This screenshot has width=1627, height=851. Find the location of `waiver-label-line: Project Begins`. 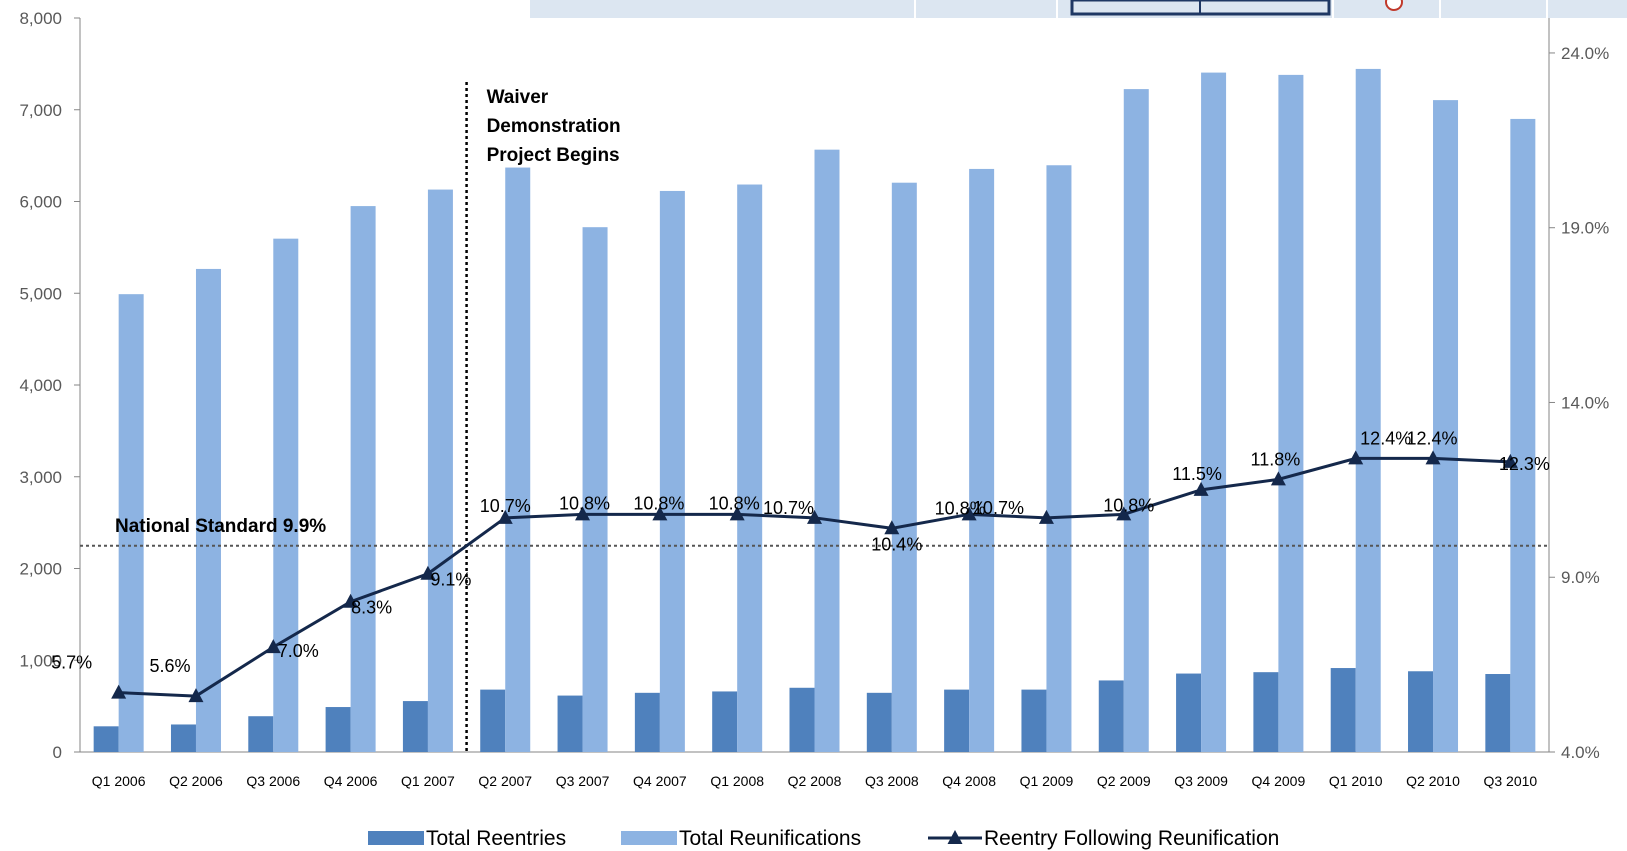

waiver-label-line: Project Begins is located at coordinates (553, 155).